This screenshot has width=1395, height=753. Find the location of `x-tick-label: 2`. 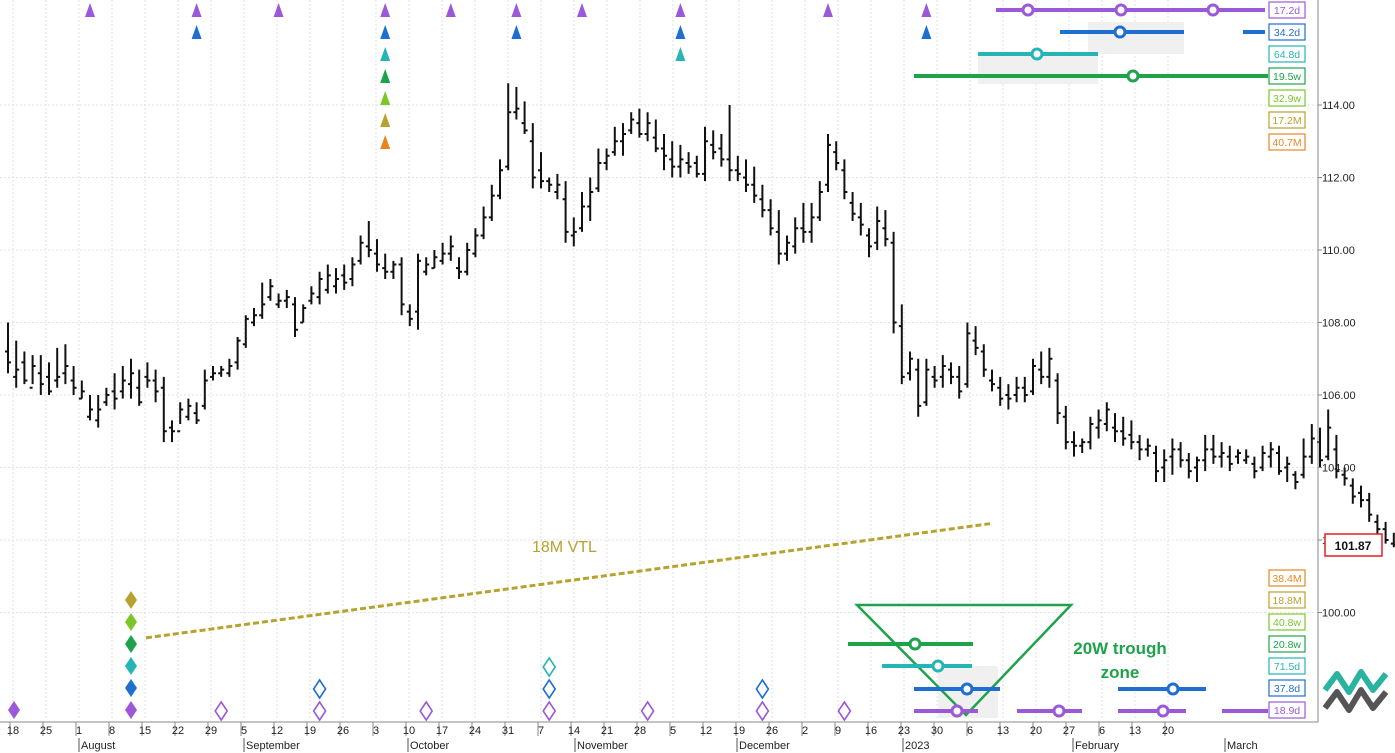

x-tick-label: 2 is located at coordinates (805, 731).